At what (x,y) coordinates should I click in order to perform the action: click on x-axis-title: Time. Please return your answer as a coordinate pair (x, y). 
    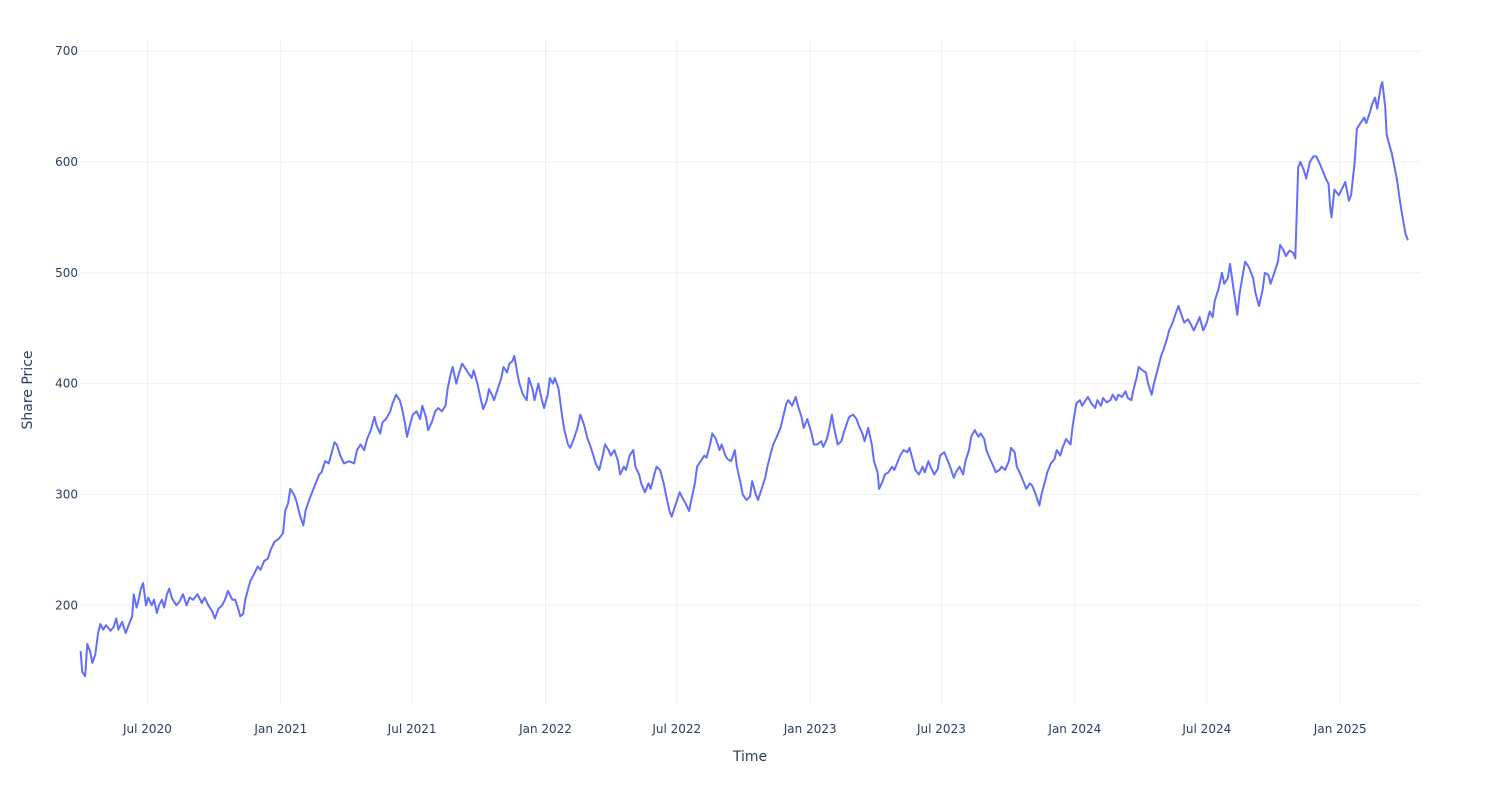
    Looking at the image, I should click on (749, 757).